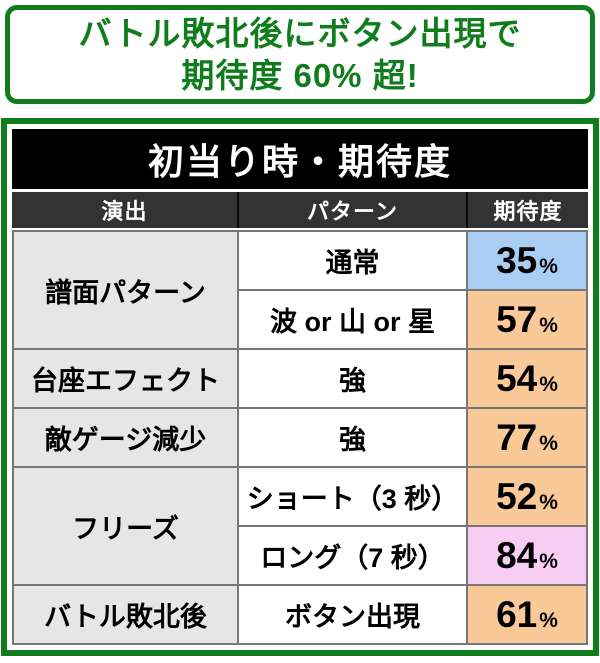 The height and width of the screenshot is (663, 600). Describe the element at coordinates (517, 378) in the screenshot. I see `expectation-value: 54` at that location.